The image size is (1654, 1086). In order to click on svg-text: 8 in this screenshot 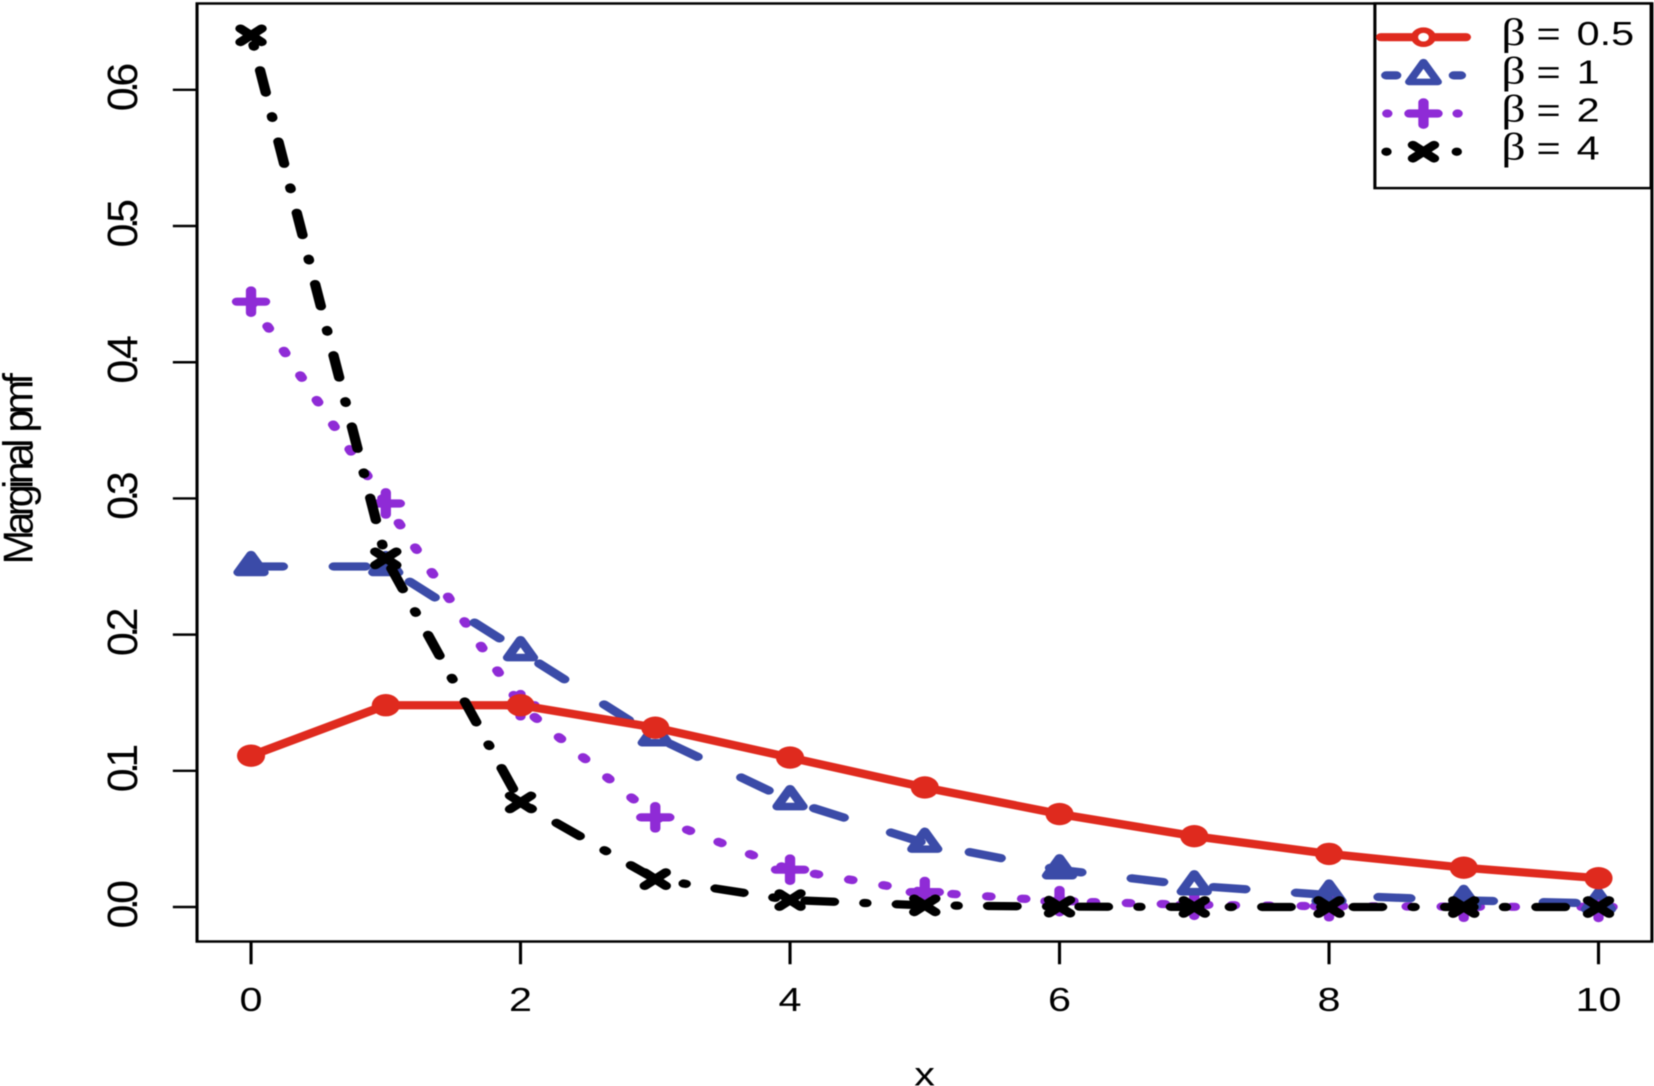, I will do `click(1329, 999)`.